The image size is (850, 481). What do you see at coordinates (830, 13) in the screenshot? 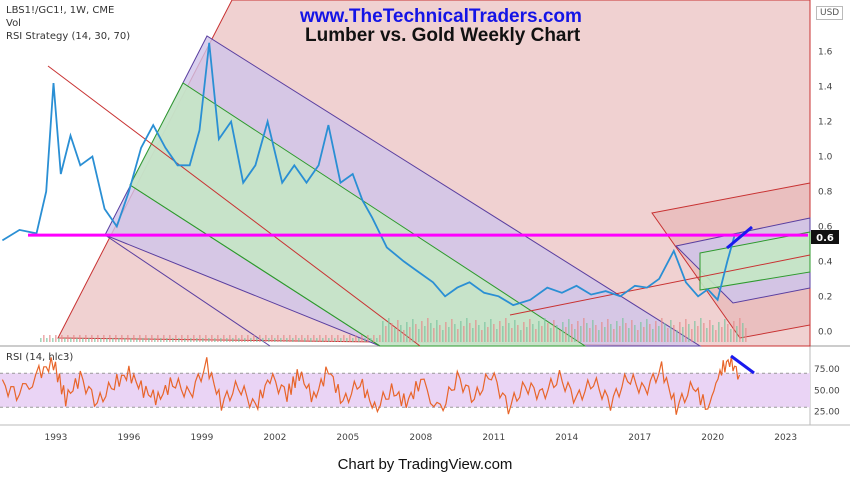
I see `currency-button: USD` at bounding box center [830, 13].